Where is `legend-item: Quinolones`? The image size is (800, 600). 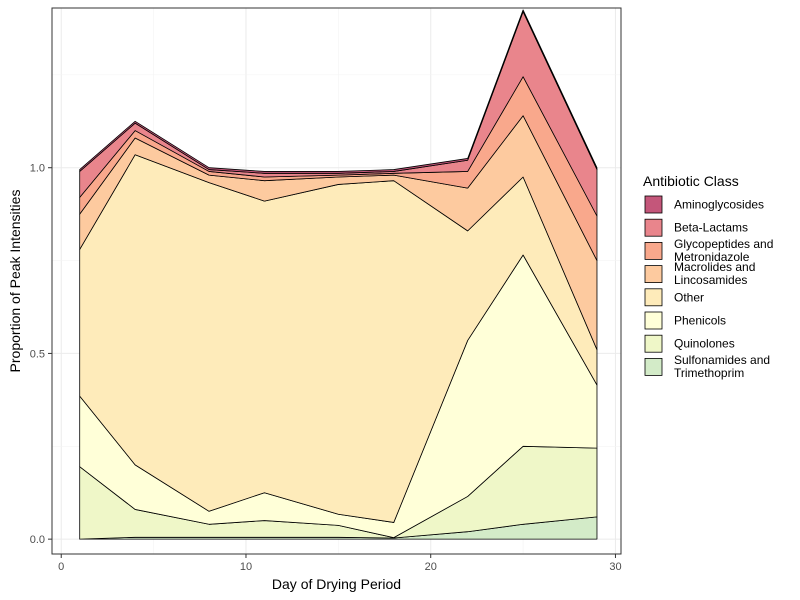 legend-item: Quinolones is located at coordinates (689, 343).